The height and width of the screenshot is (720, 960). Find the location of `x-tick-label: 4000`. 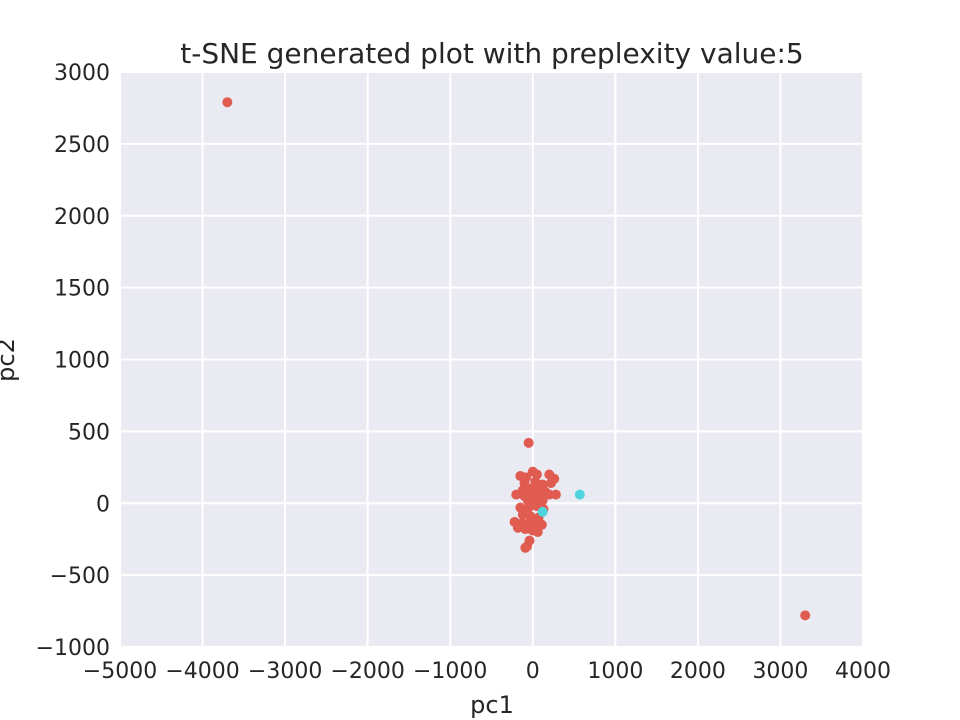

x-tick-label: 4000 is located at coordinates (863, 671).